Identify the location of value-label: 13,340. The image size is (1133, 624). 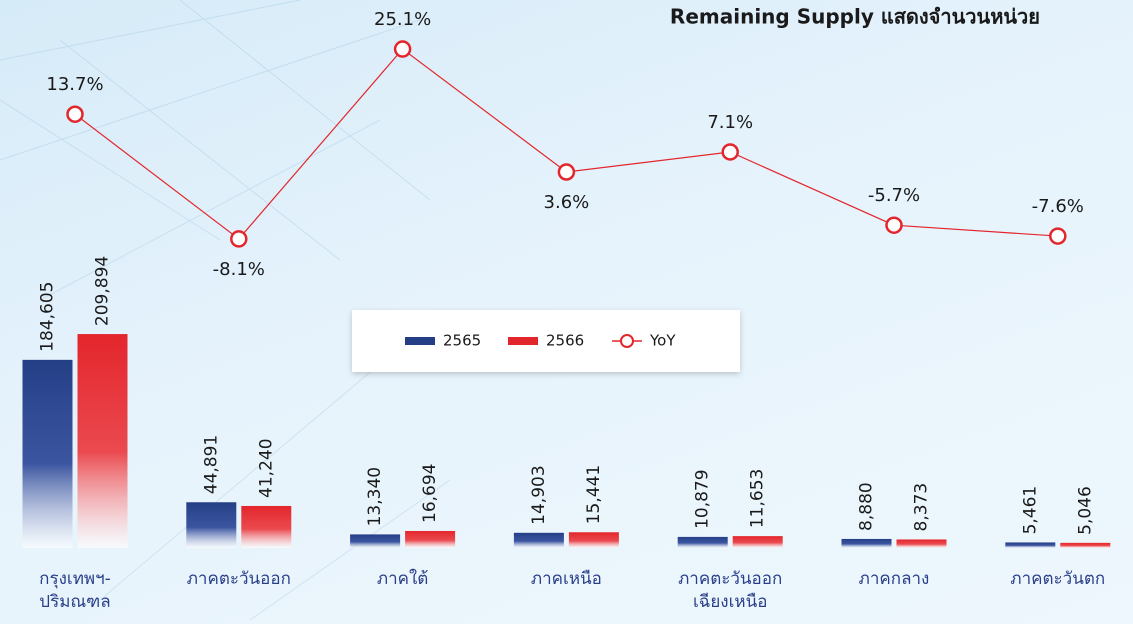
(375, 496).